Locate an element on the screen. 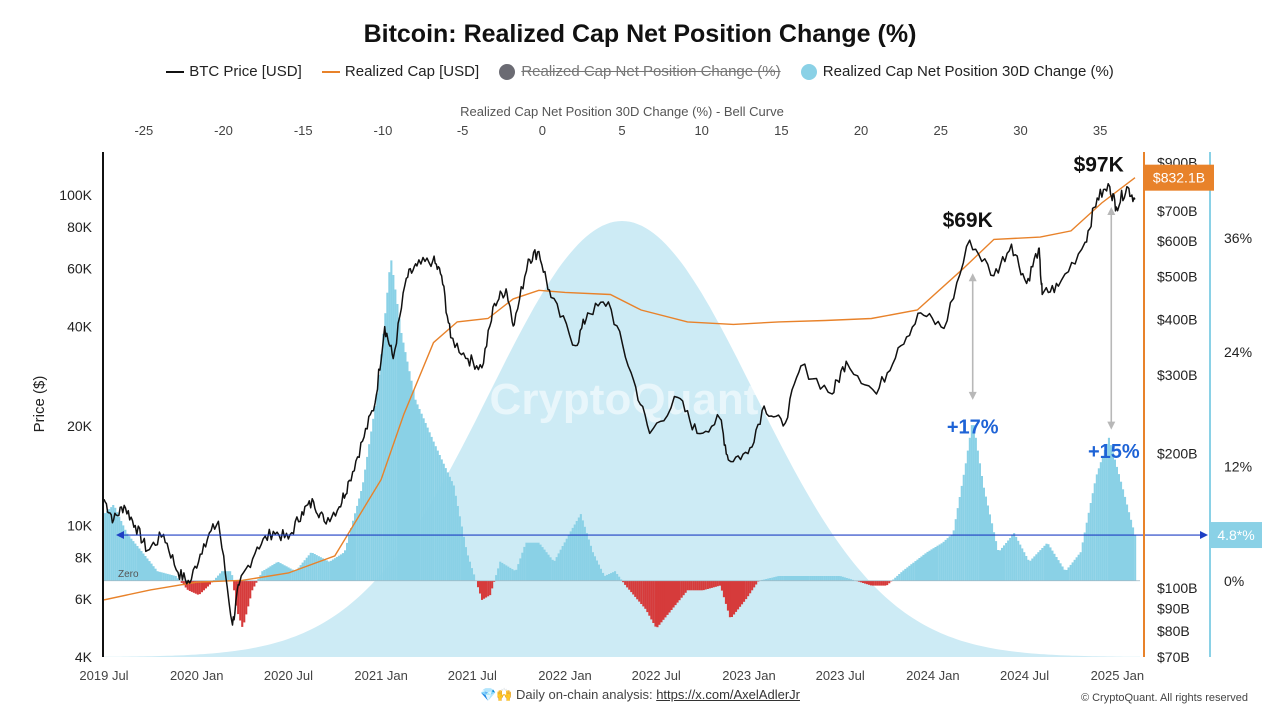 The height and width of the screenshot is (720, 1280). legend-net-position-change: Realized Cap Net Position Change (%) is located at coordinates (640, 71).